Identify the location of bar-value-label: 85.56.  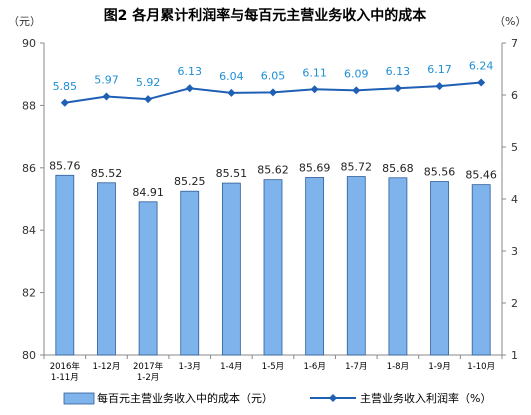
(440, 172).